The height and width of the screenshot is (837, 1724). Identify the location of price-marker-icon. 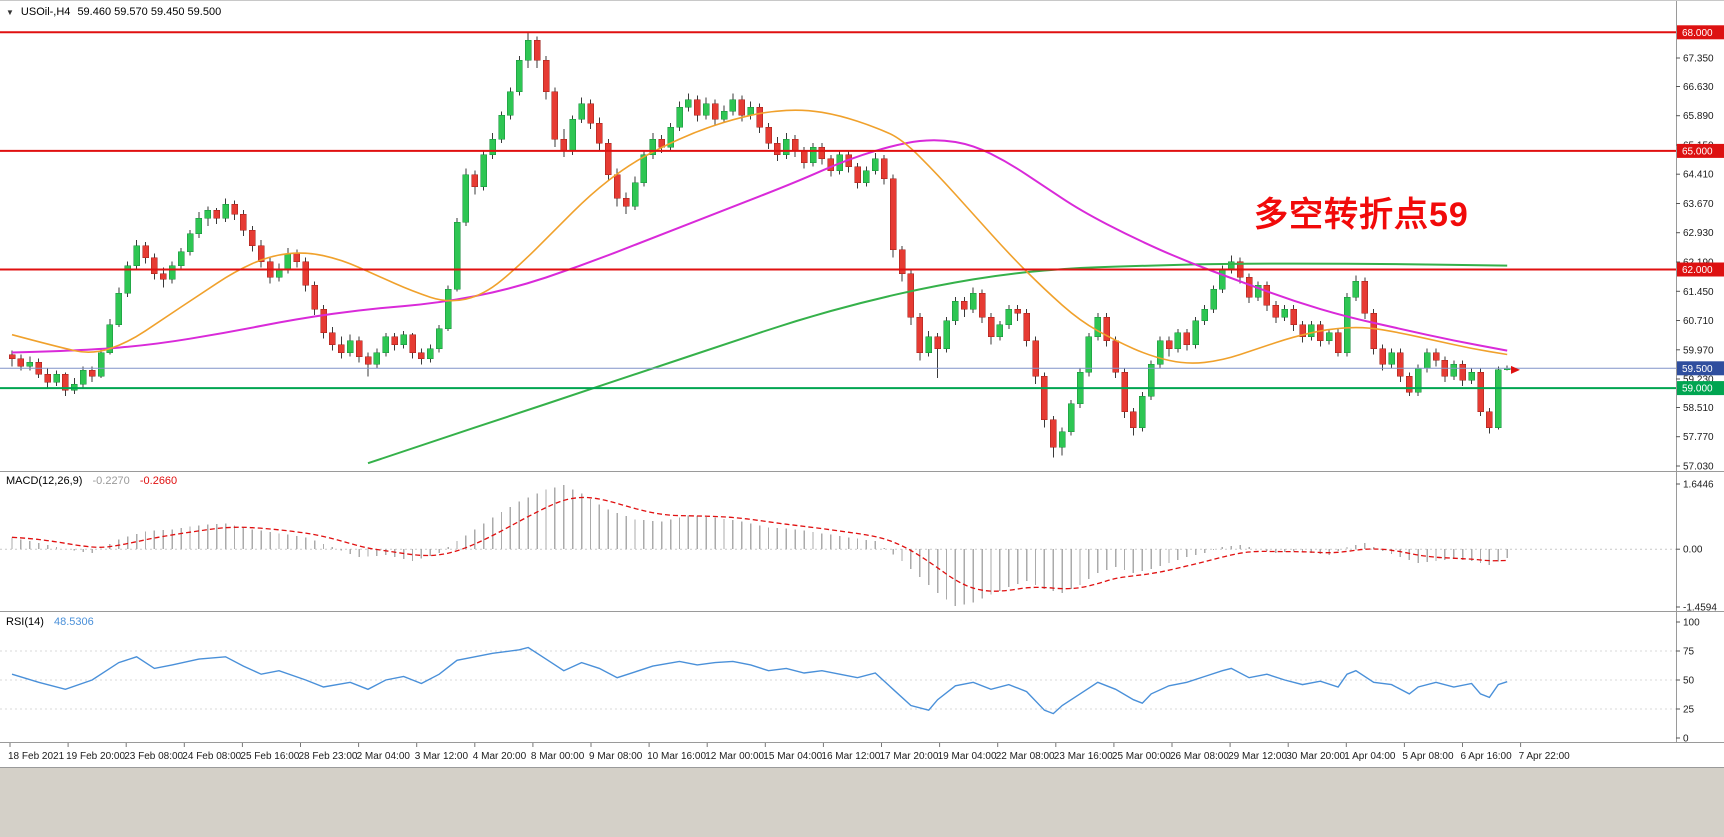
(1515, 369).